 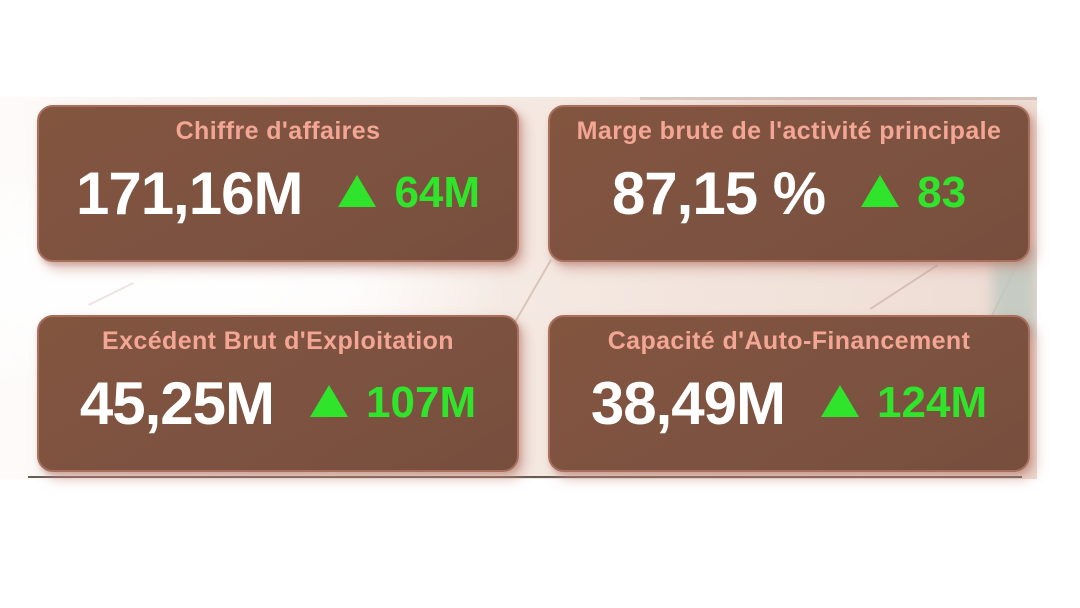 I want to click on kpi-card-excedent-brut: Excédent Brut d'Exploitation 45,25M 107M, so click(x=278, y=393).